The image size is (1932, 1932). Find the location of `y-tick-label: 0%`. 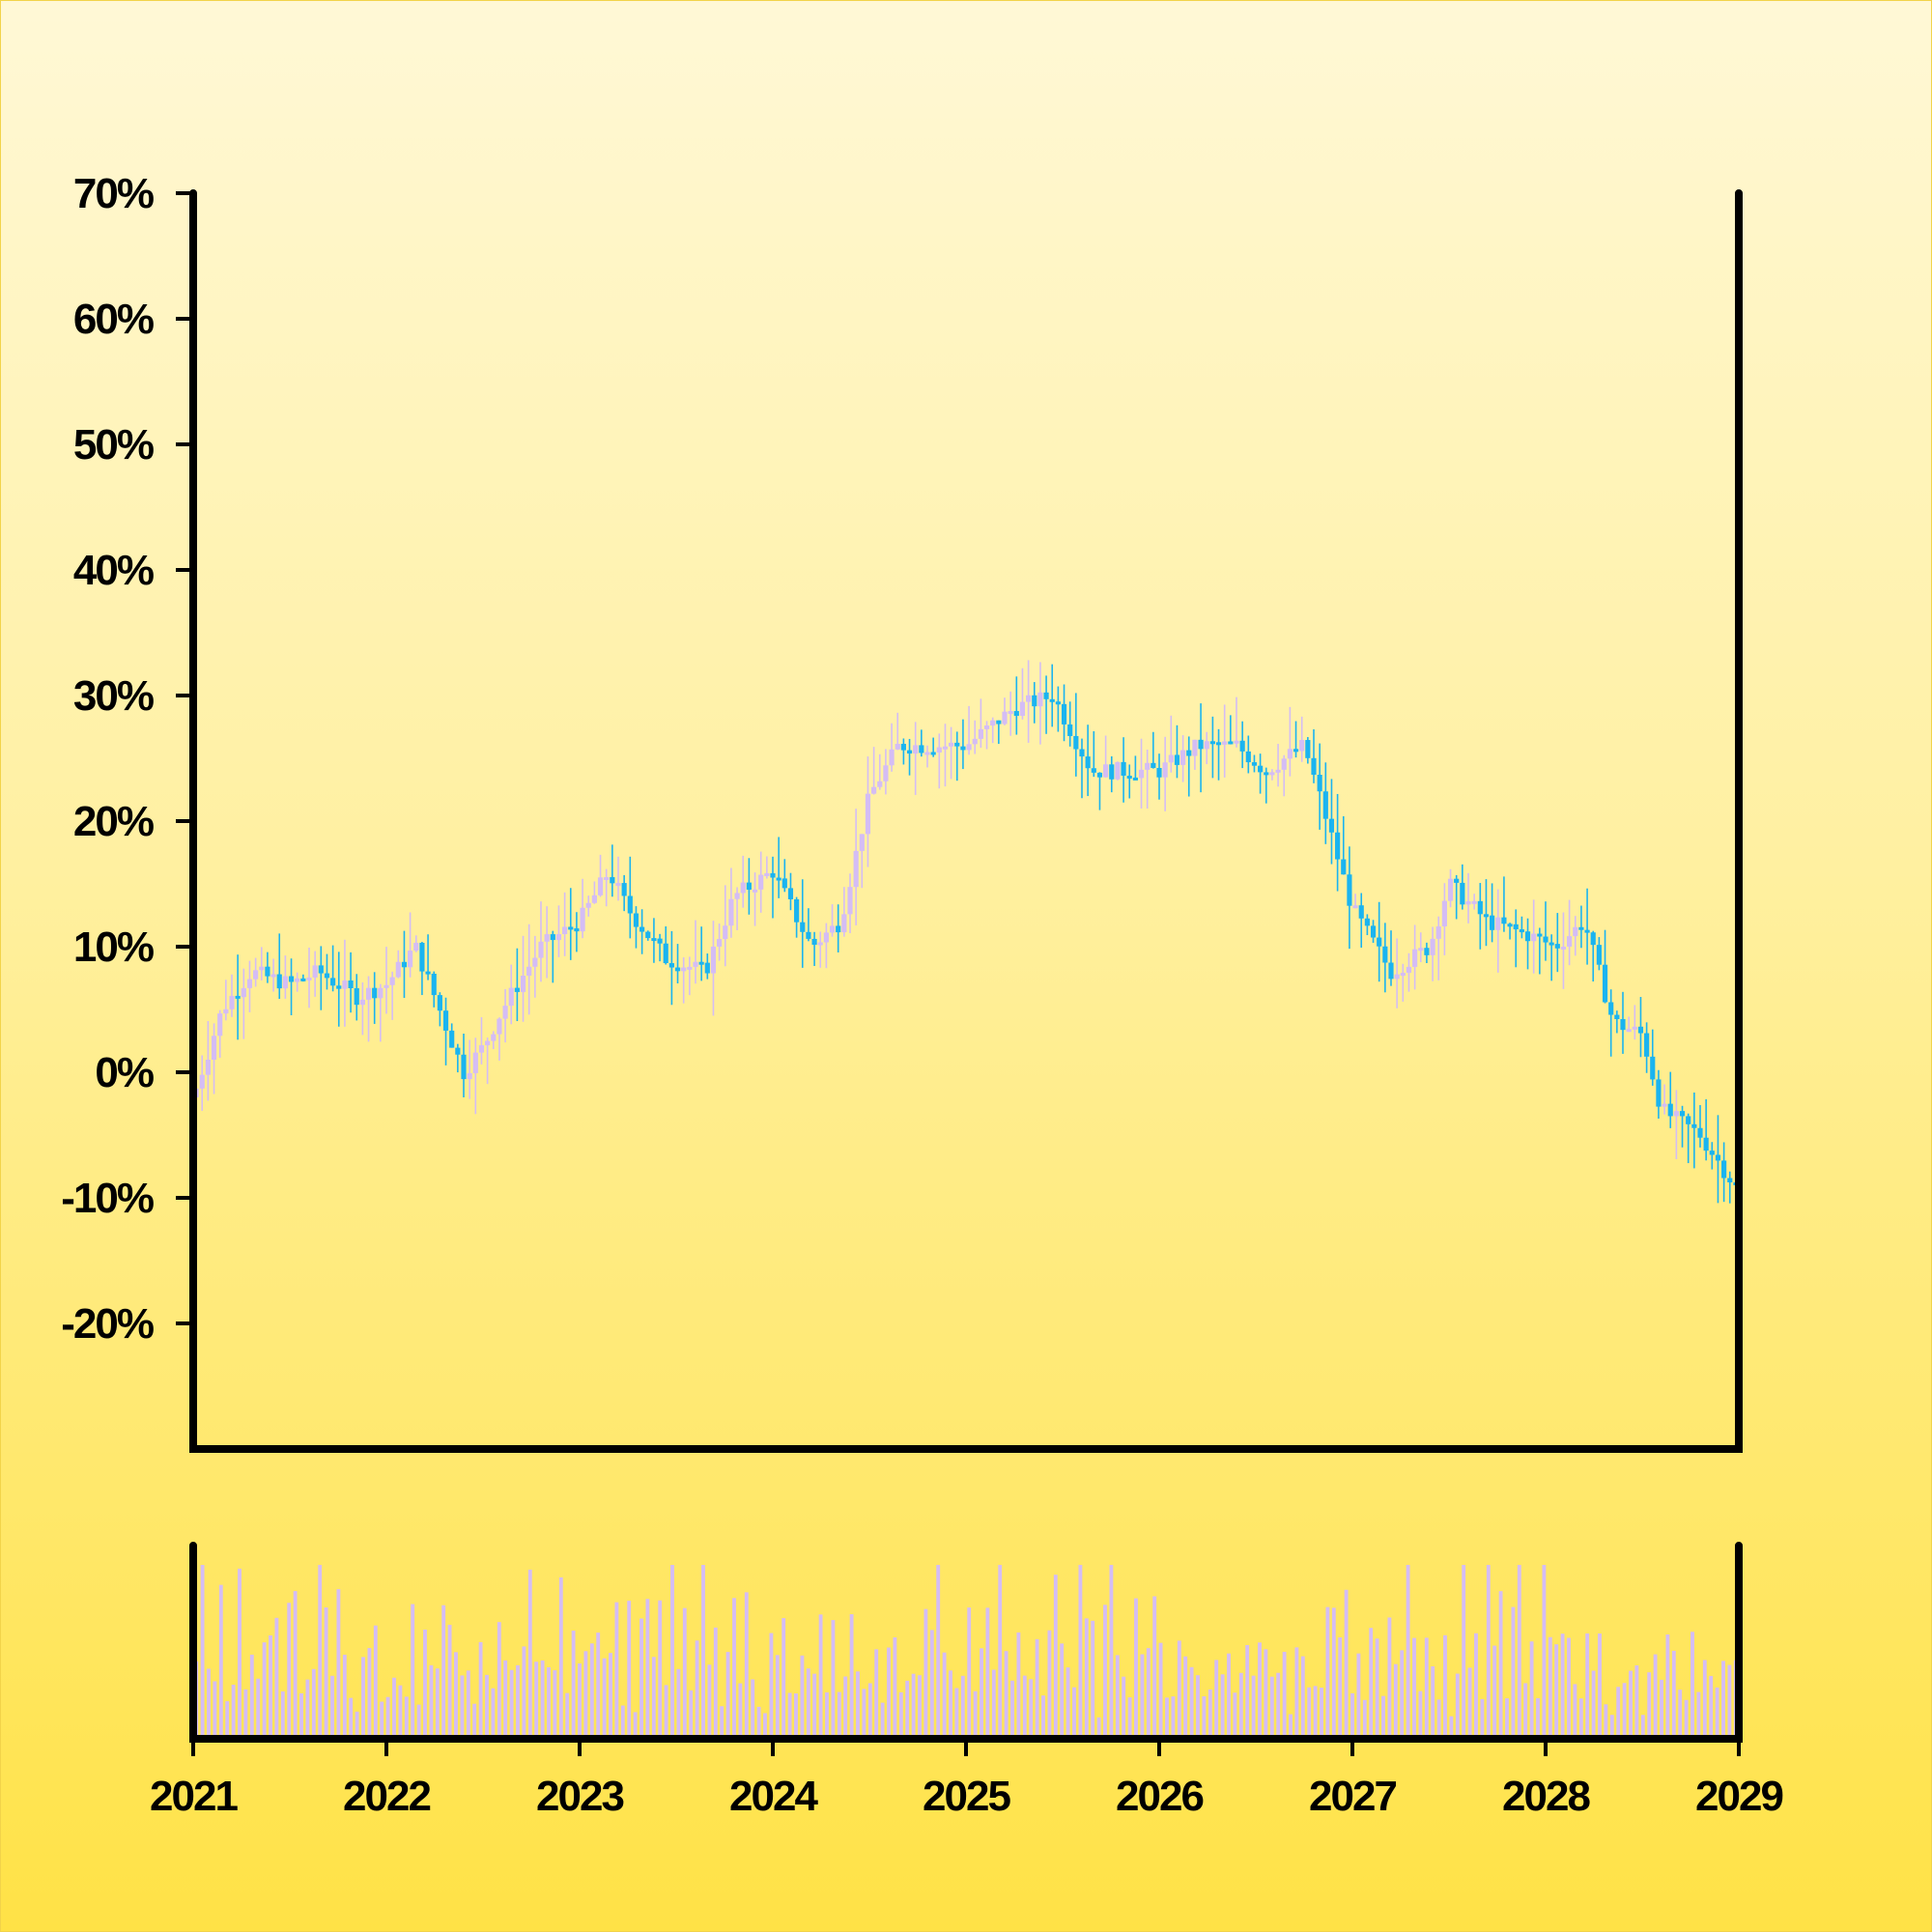

y-tick-label: 0% is located at coordinates (124, 1072).